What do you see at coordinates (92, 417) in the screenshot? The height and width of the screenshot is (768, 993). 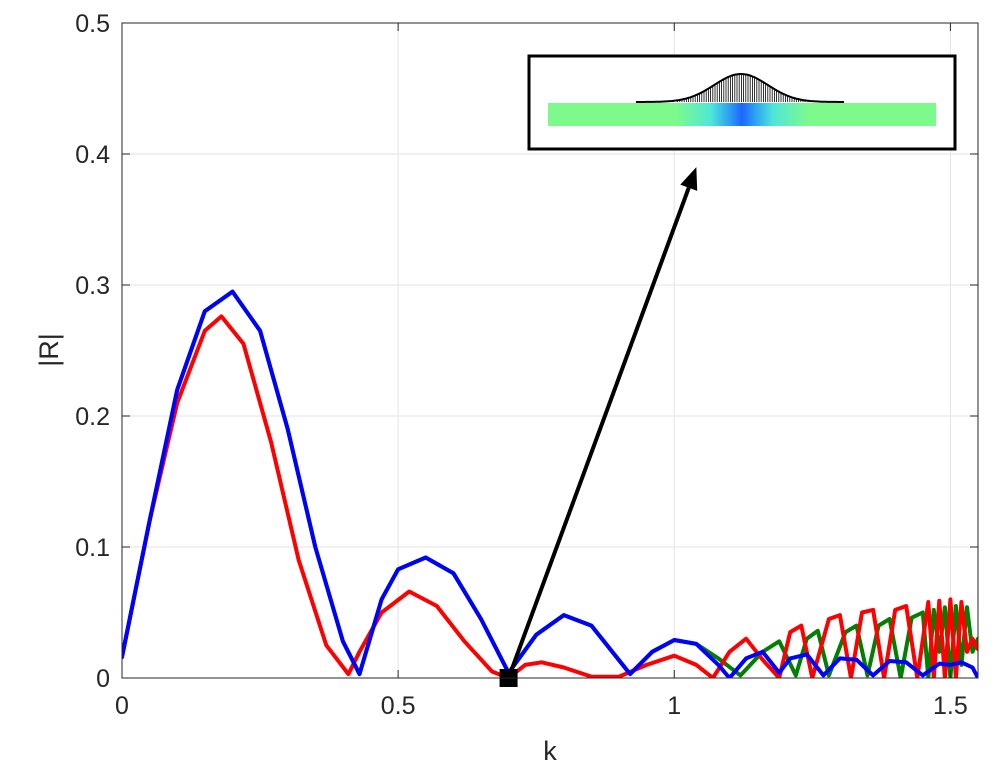 I see `y-tick-label: 0.2` at bounding box center [92, 417].